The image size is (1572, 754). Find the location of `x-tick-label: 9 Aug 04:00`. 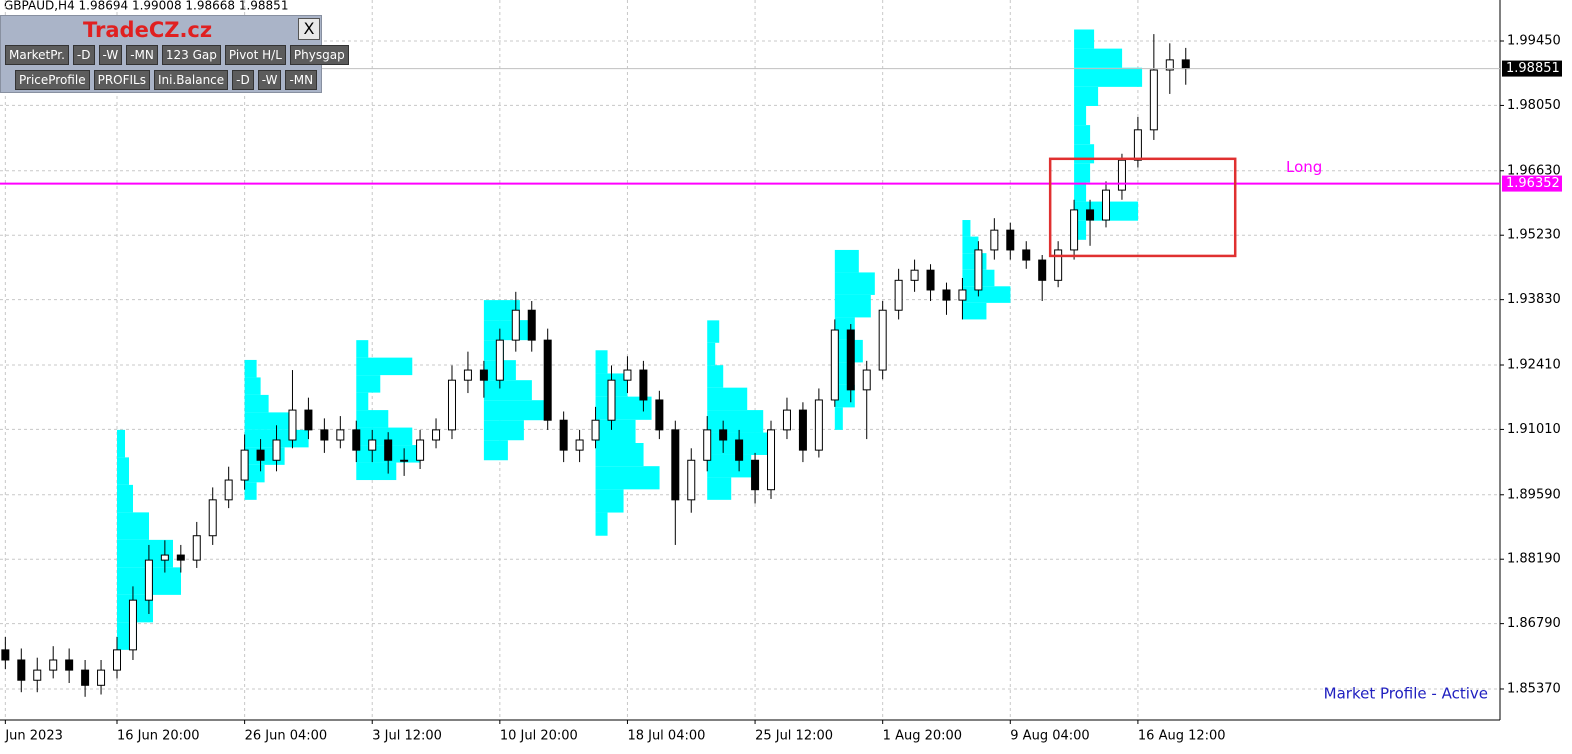

x-tick-label: 9 Aug 04:00 is located at coordinates (1049, 736).